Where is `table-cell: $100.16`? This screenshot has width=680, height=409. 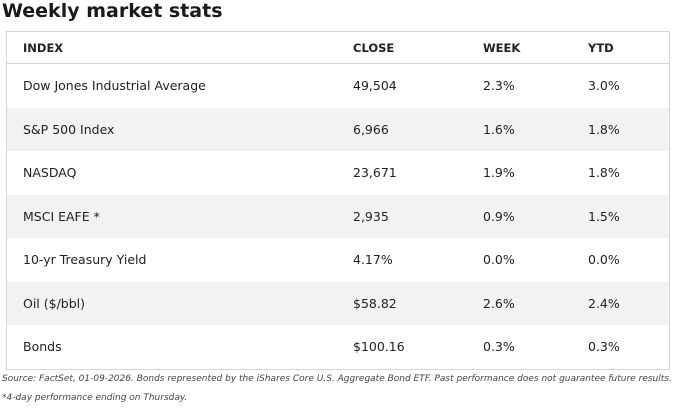
table-cell: $100.16 is located at coordinates (379, 347).